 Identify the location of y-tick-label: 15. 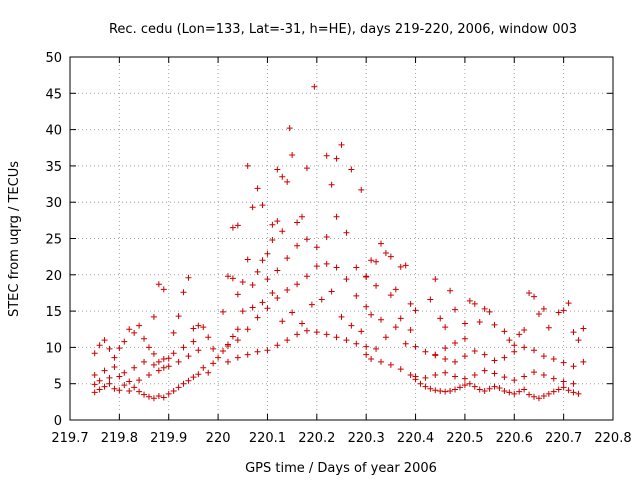
(53, 312).